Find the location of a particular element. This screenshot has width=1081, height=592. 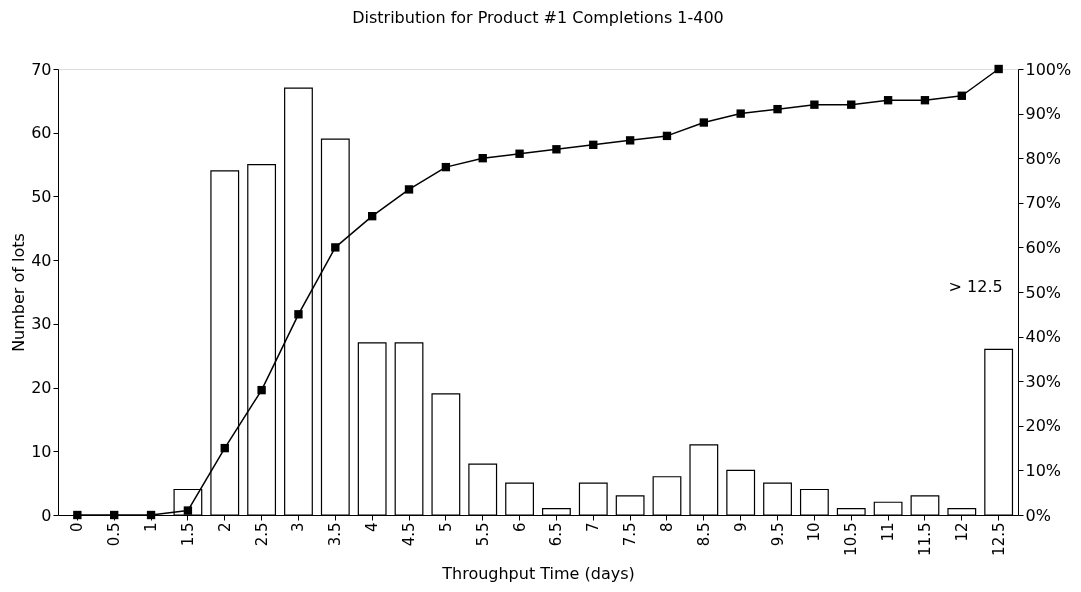

x-tick-label: 10.5 is located at coordinates (851, 539).